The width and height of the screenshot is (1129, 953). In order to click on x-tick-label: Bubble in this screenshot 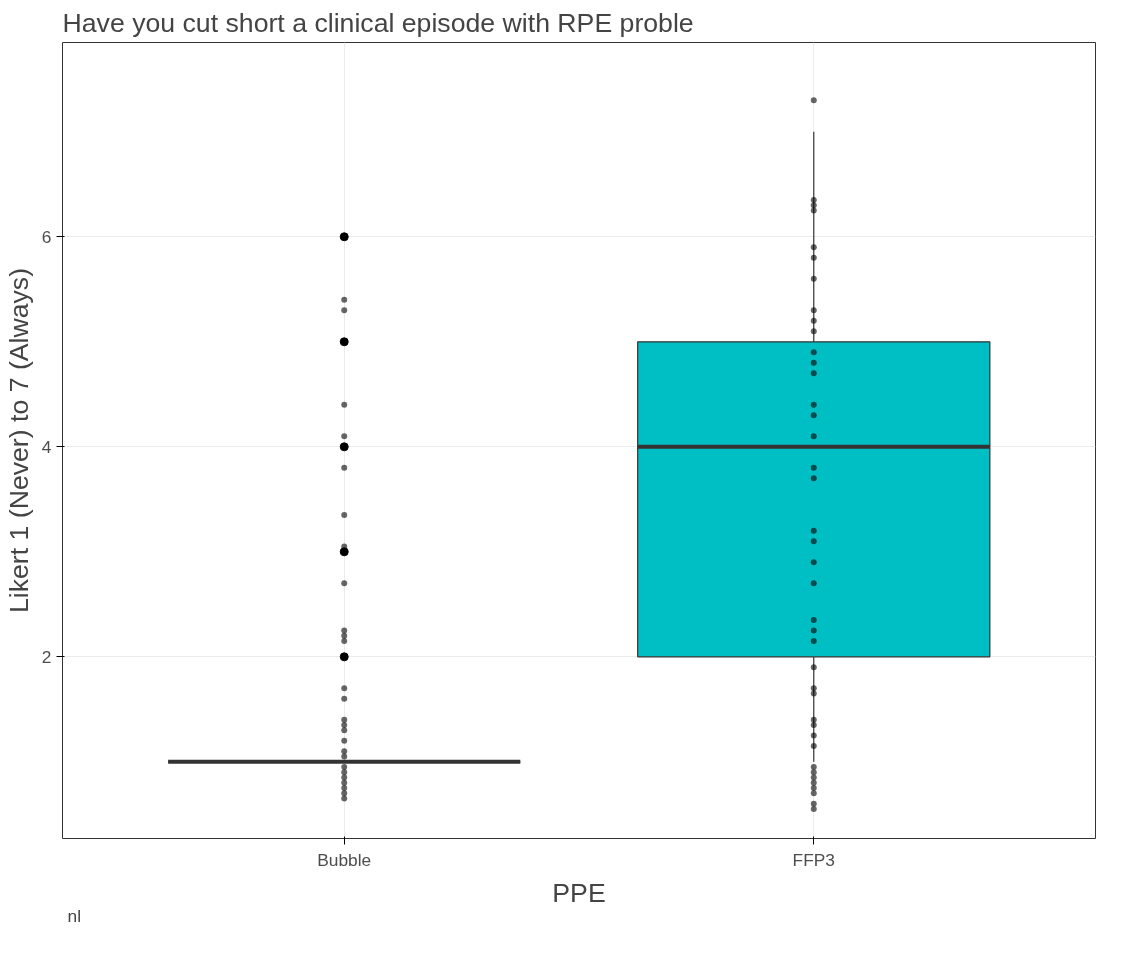, I will do `click(344, 859)`.